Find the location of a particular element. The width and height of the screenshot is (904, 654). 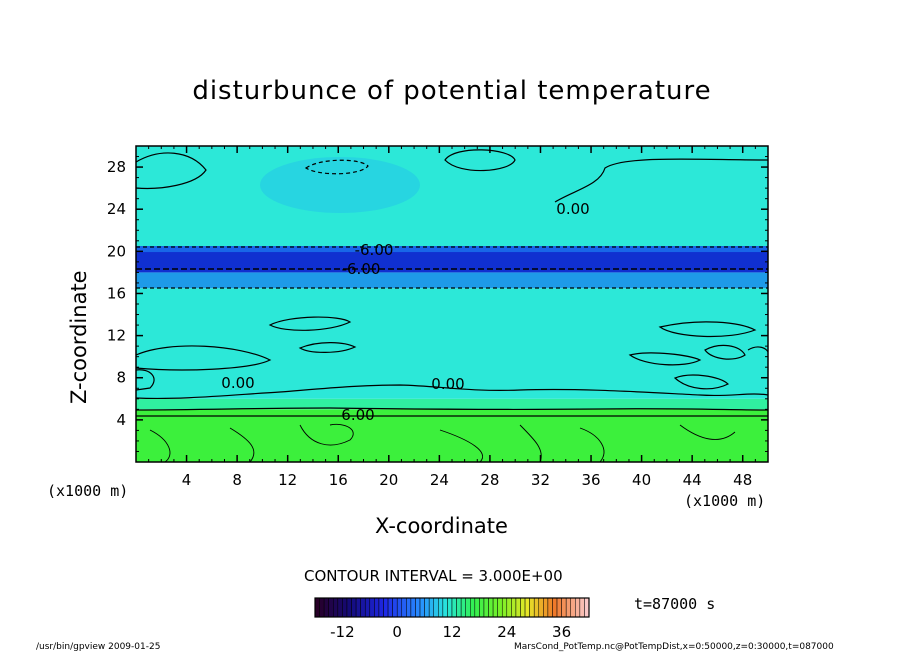

chart-title: disturbunce of potential temperature is located at coordinates (452, 91).